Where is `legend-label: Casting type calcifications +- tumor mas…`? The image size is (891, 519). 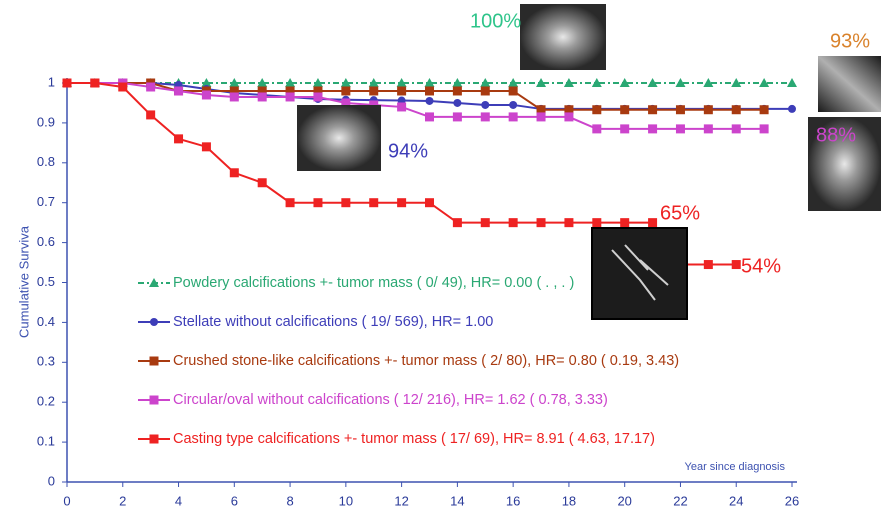 legend-label: Casting type calcifications +- tumor mas… is located at coordinates (414, 439).